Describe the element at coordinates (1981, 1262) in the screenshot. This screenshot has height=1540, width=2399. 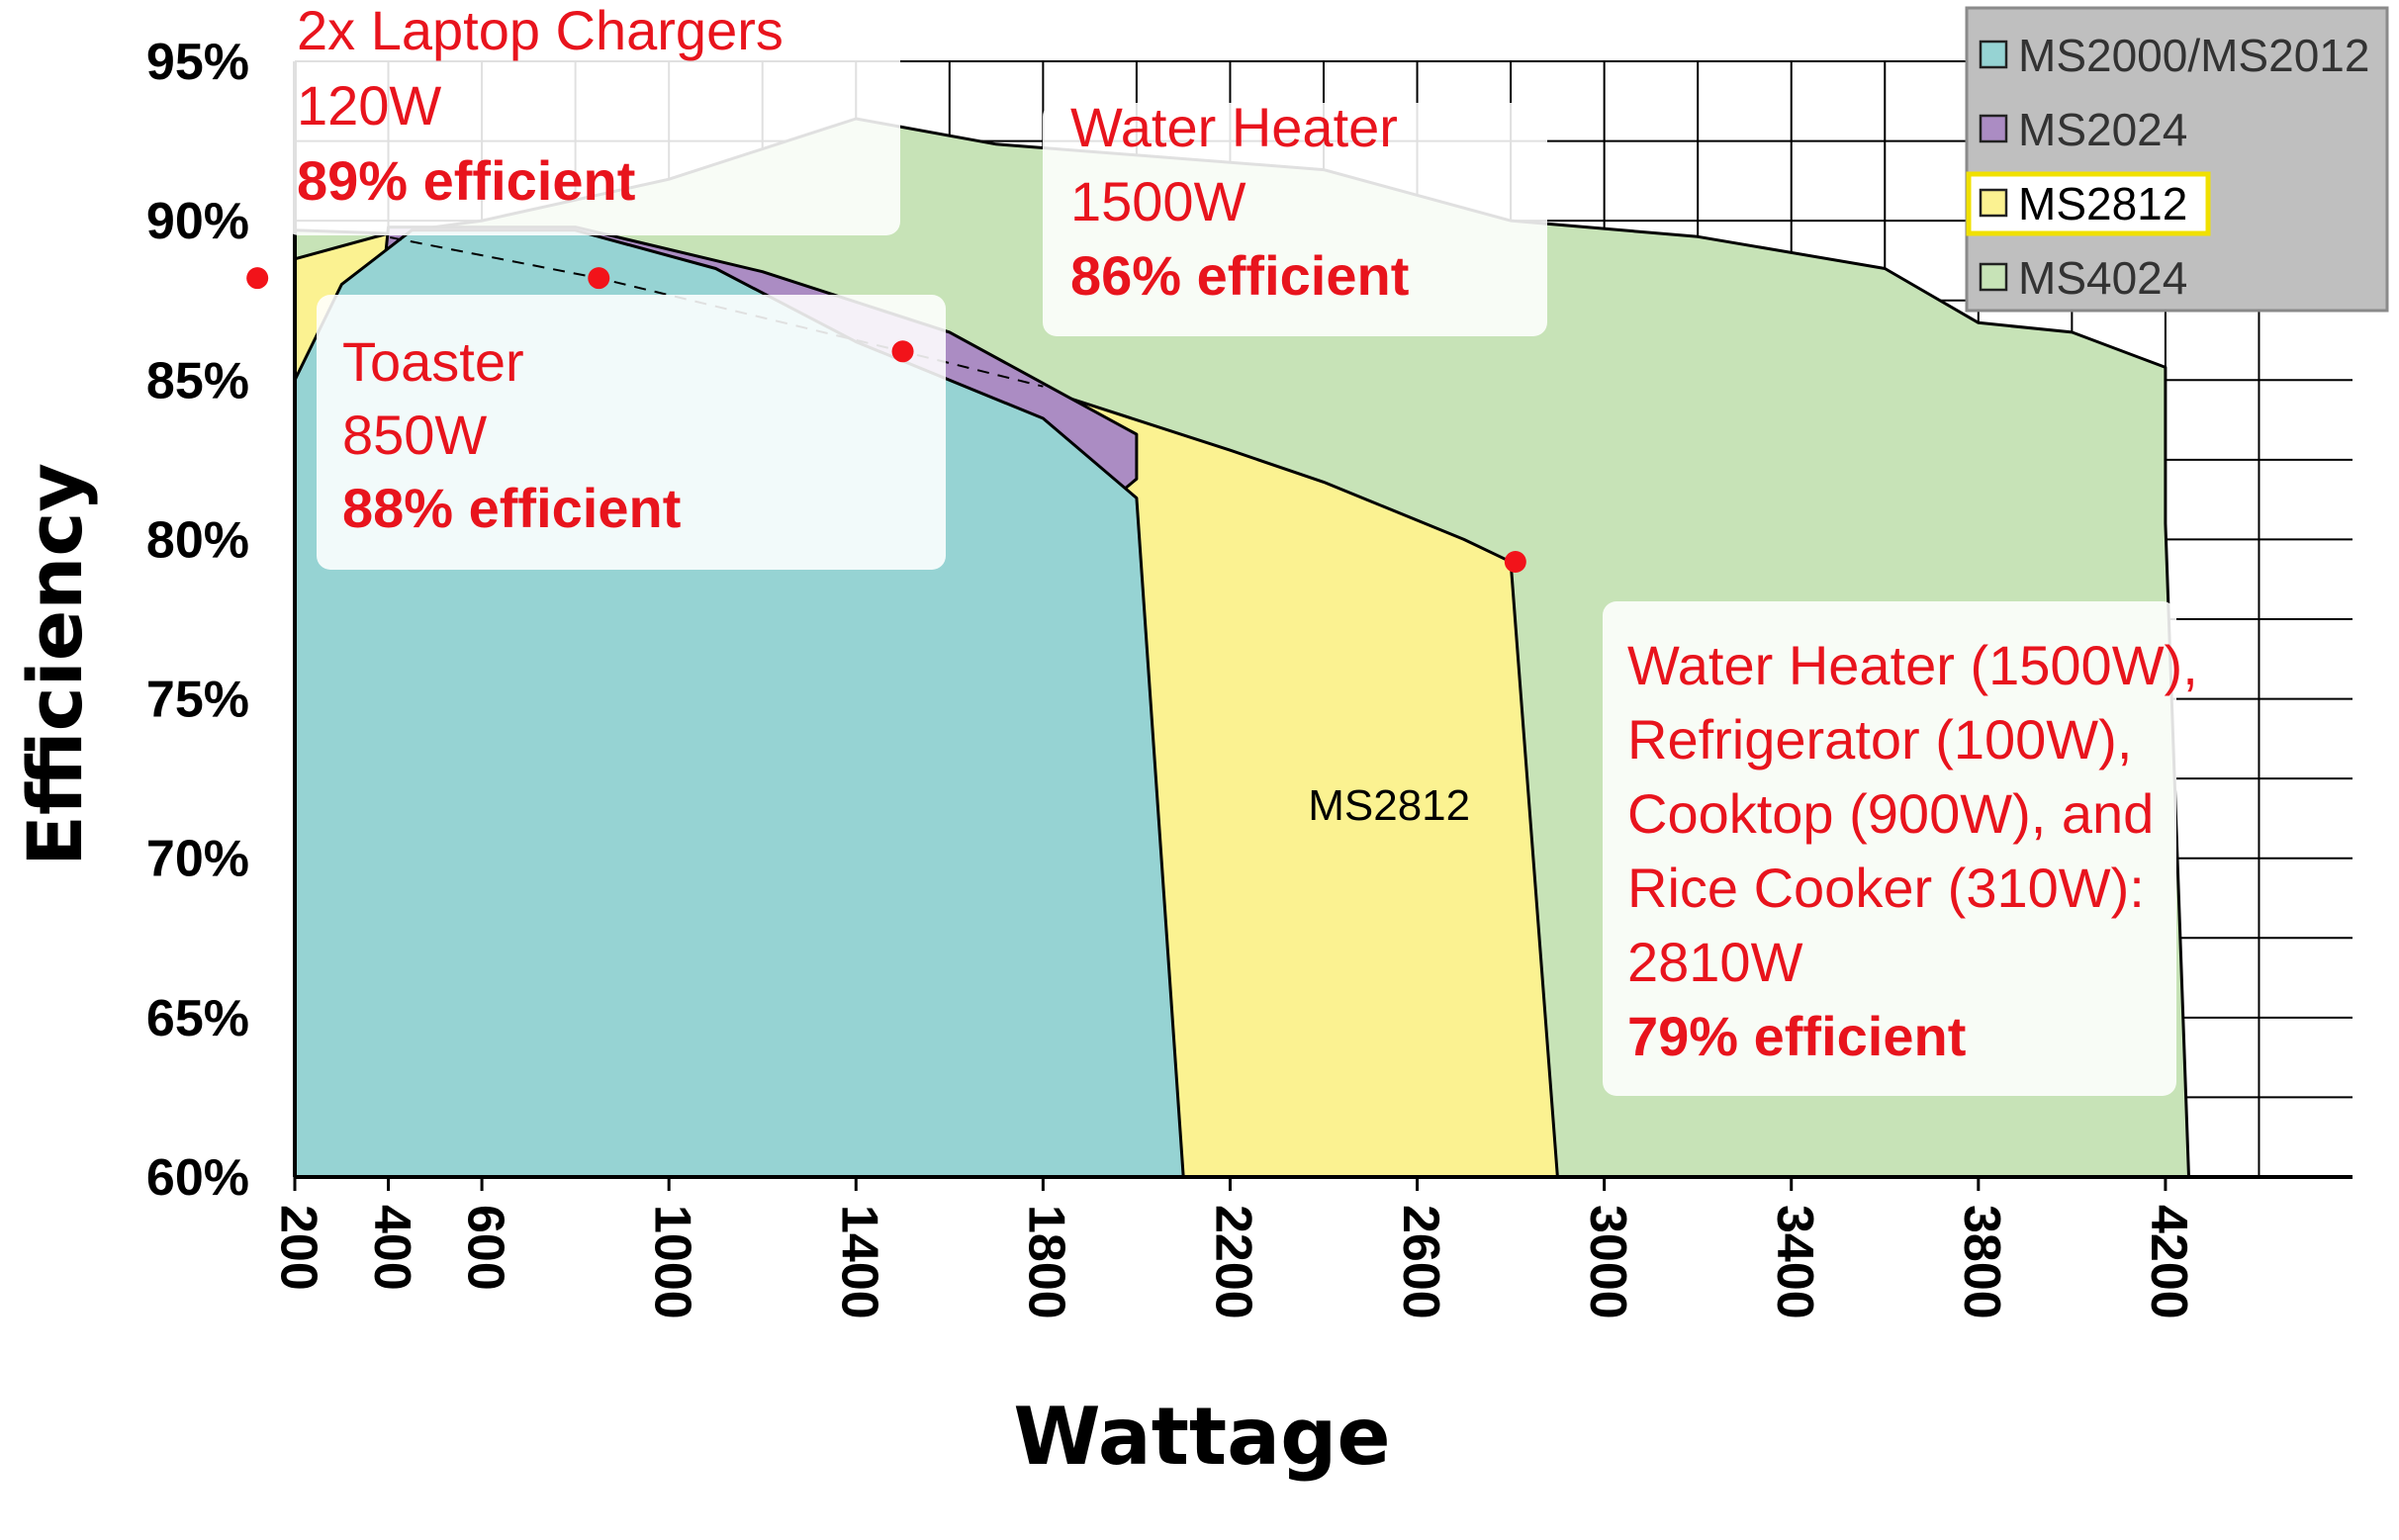
I see `x-tick-label: 3800` at that location.